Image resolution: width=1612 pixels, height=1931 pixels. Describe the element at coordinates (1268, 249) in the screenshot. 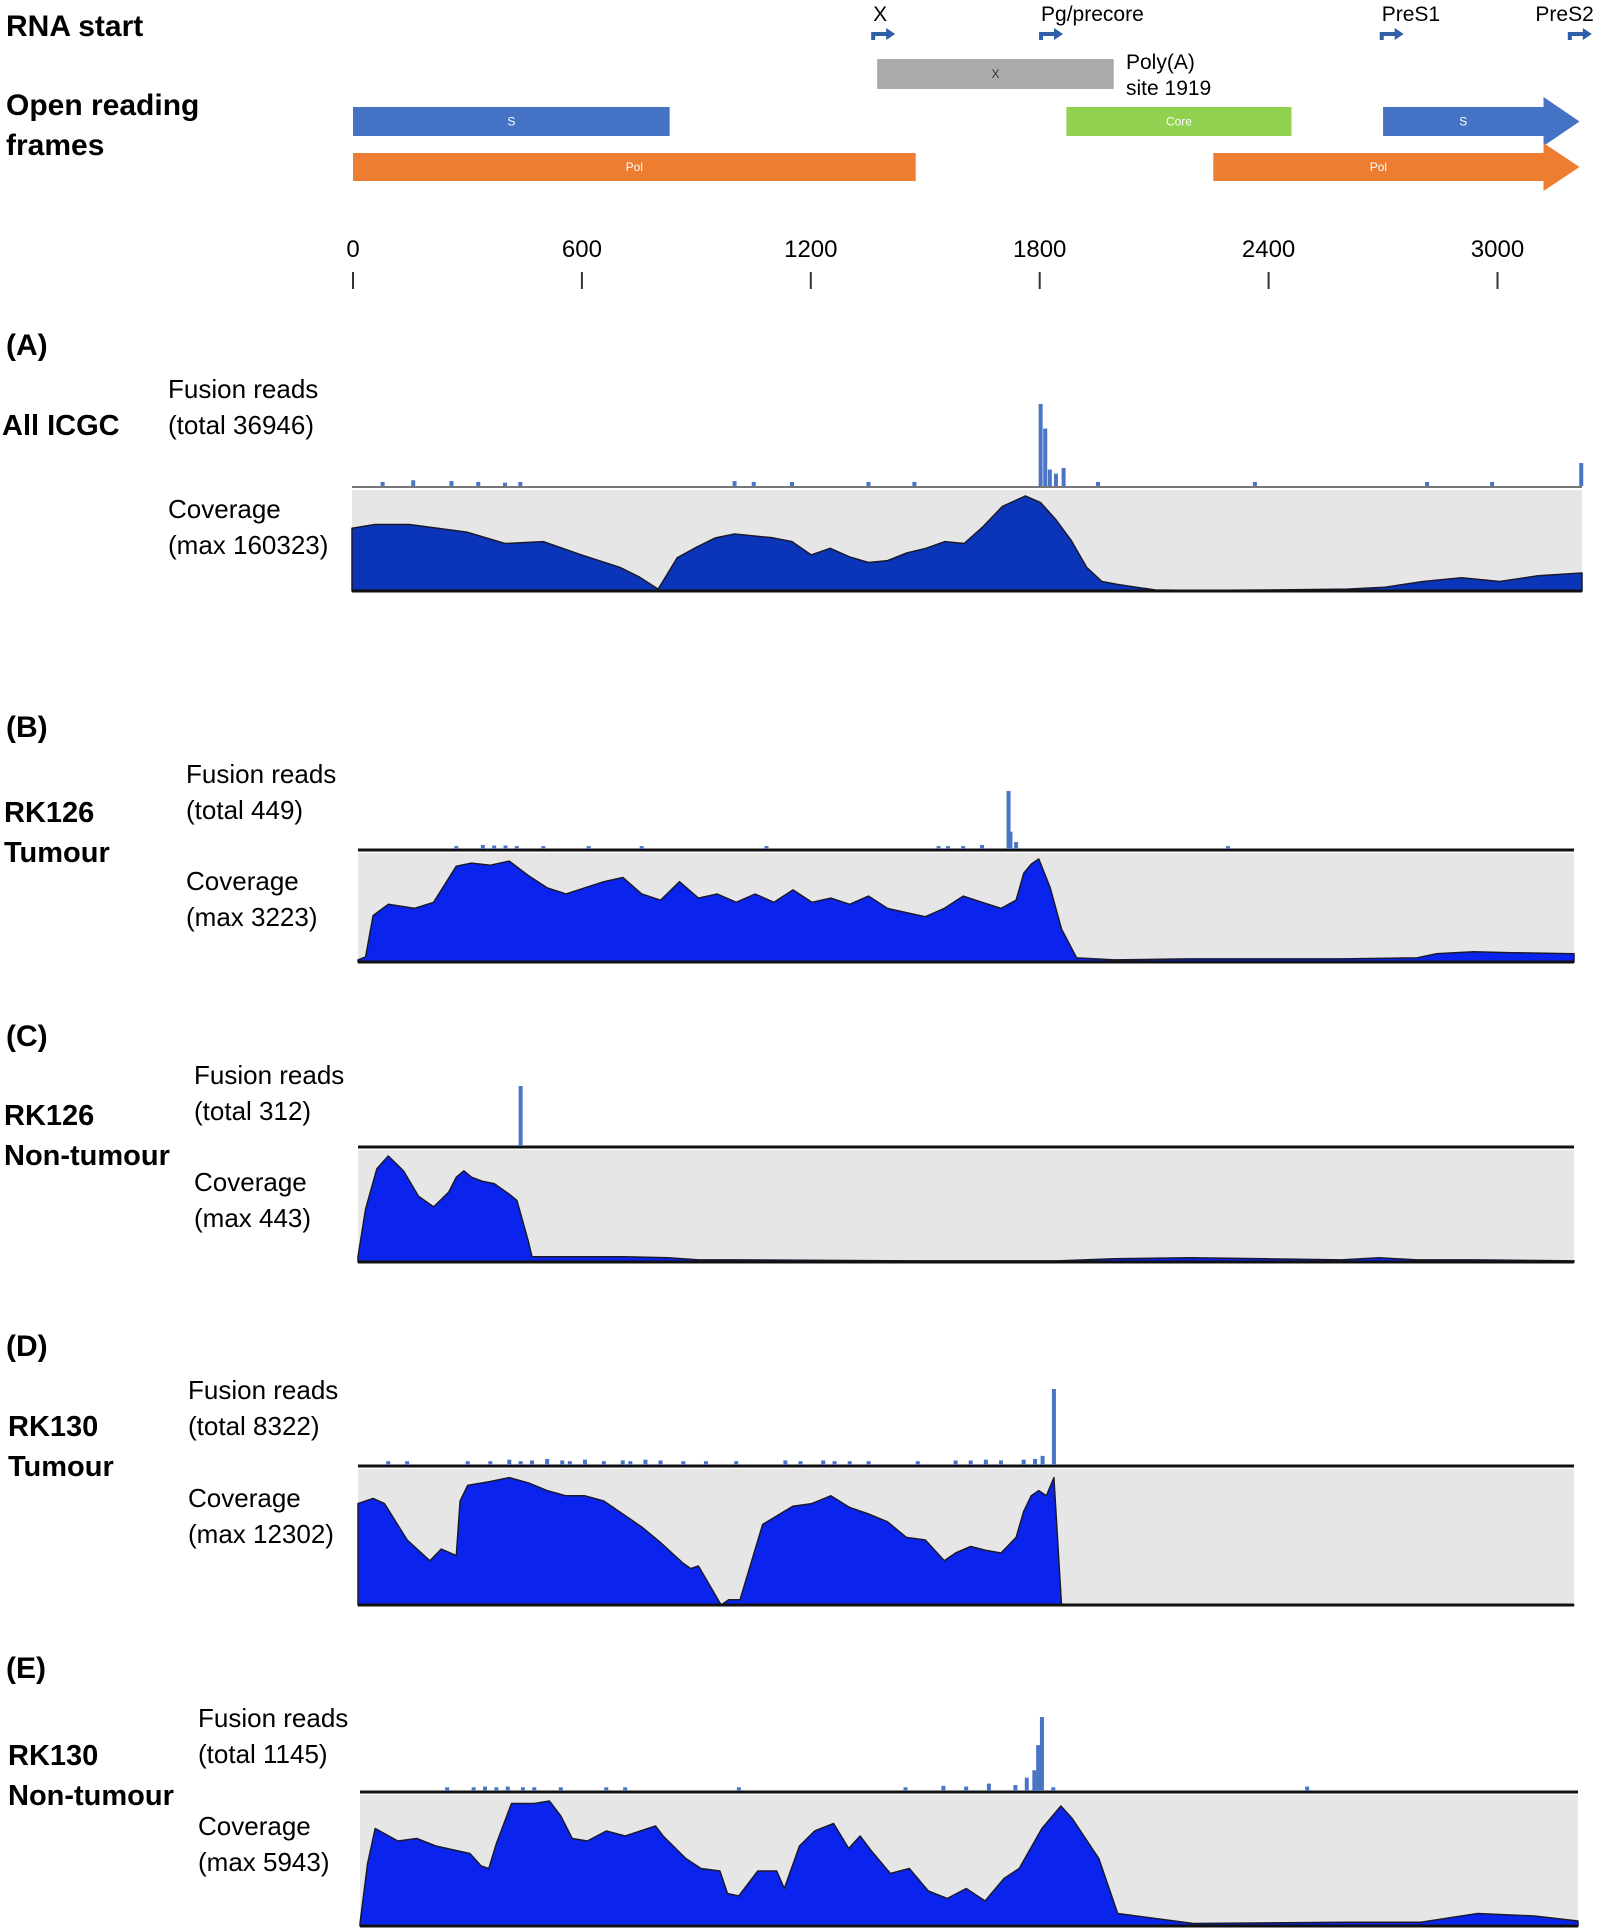

I see `axis-tick-label: 2400` at that location.